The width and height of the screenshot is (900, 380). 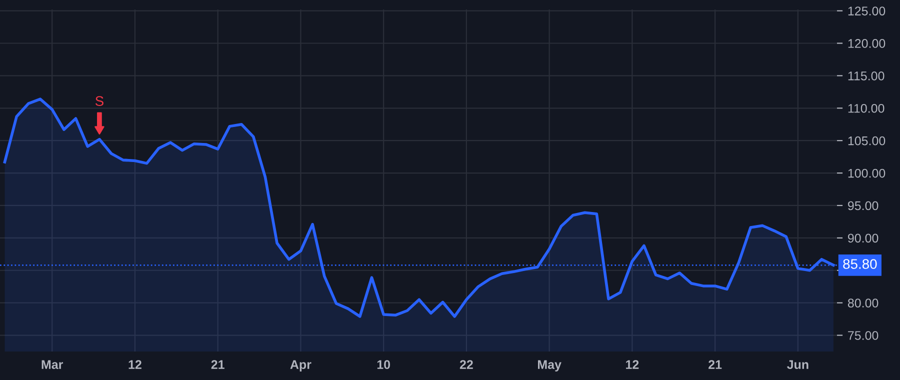 What do you see at coordinates (466, 364) in the screenshot?
I see `x-tick-label: 22` at bounding box center [466, 364].